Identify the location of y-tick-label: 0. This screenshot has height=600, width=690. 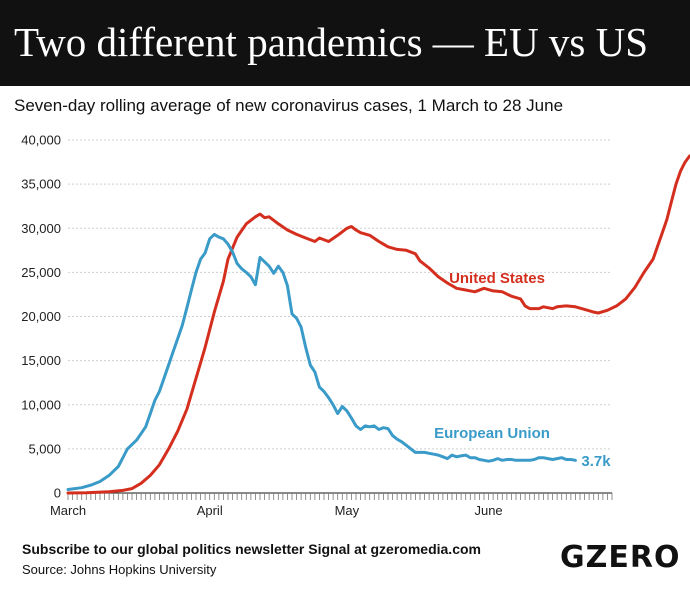
(57, 493).